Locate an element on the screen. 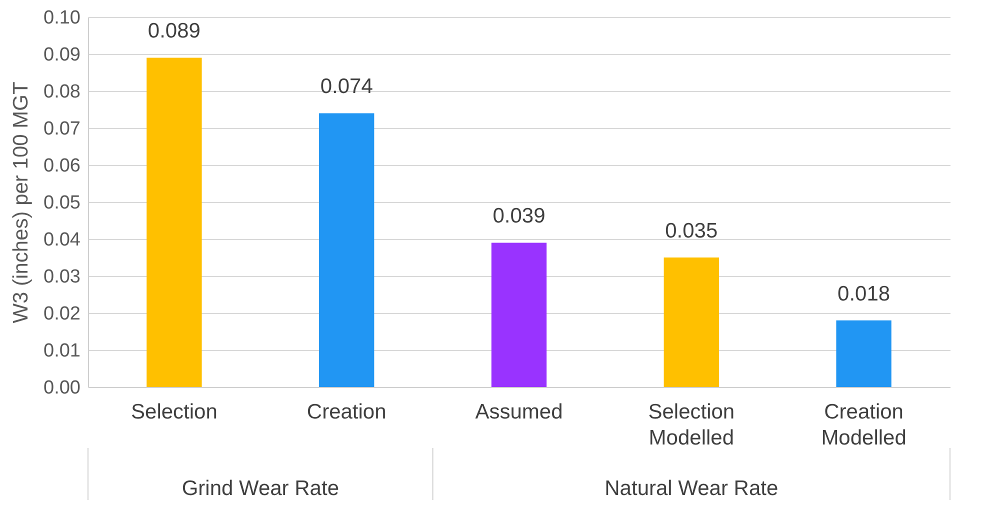  y-tick-label: 0.00 is located at coordinates (62, 388).